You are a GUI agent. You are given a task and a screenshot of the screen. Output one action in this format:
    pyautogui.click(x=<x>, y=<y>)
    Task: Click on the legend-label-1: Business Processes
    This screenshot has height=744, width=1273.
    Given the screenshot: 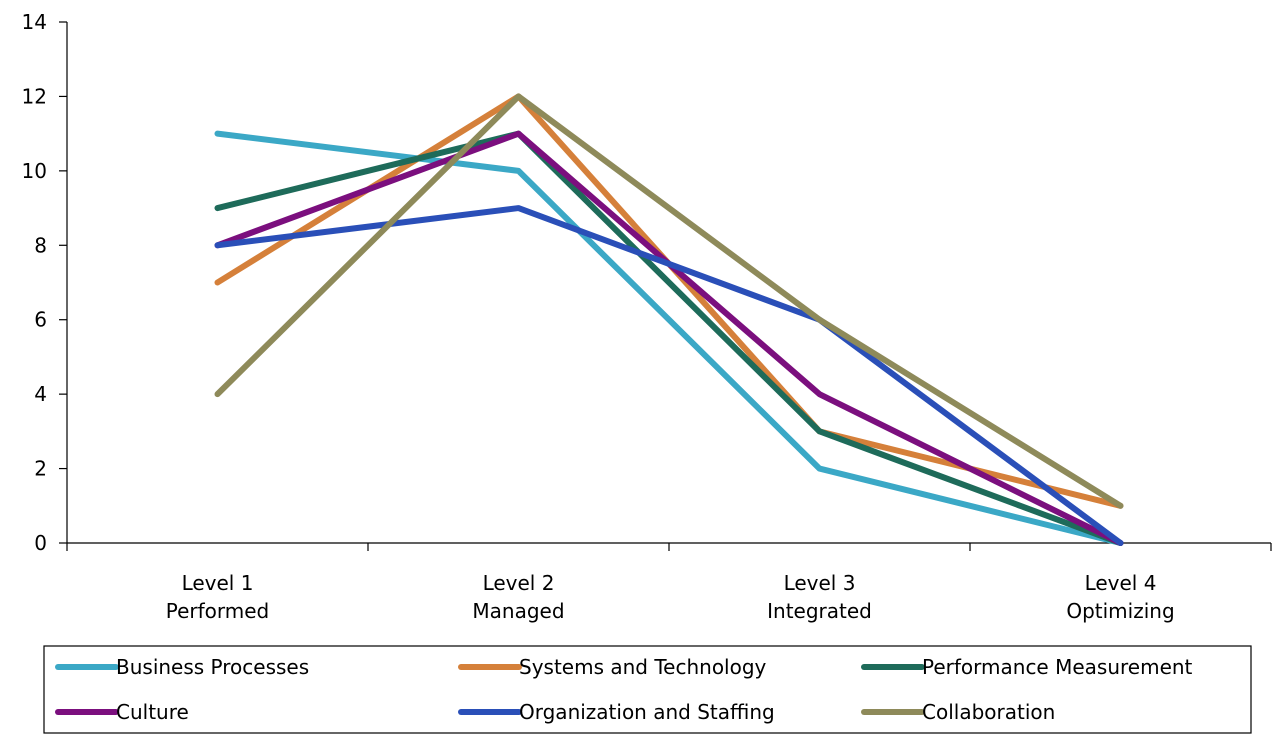 What is the action you would take?
    pyautogui.click(x=212, y=667)
    